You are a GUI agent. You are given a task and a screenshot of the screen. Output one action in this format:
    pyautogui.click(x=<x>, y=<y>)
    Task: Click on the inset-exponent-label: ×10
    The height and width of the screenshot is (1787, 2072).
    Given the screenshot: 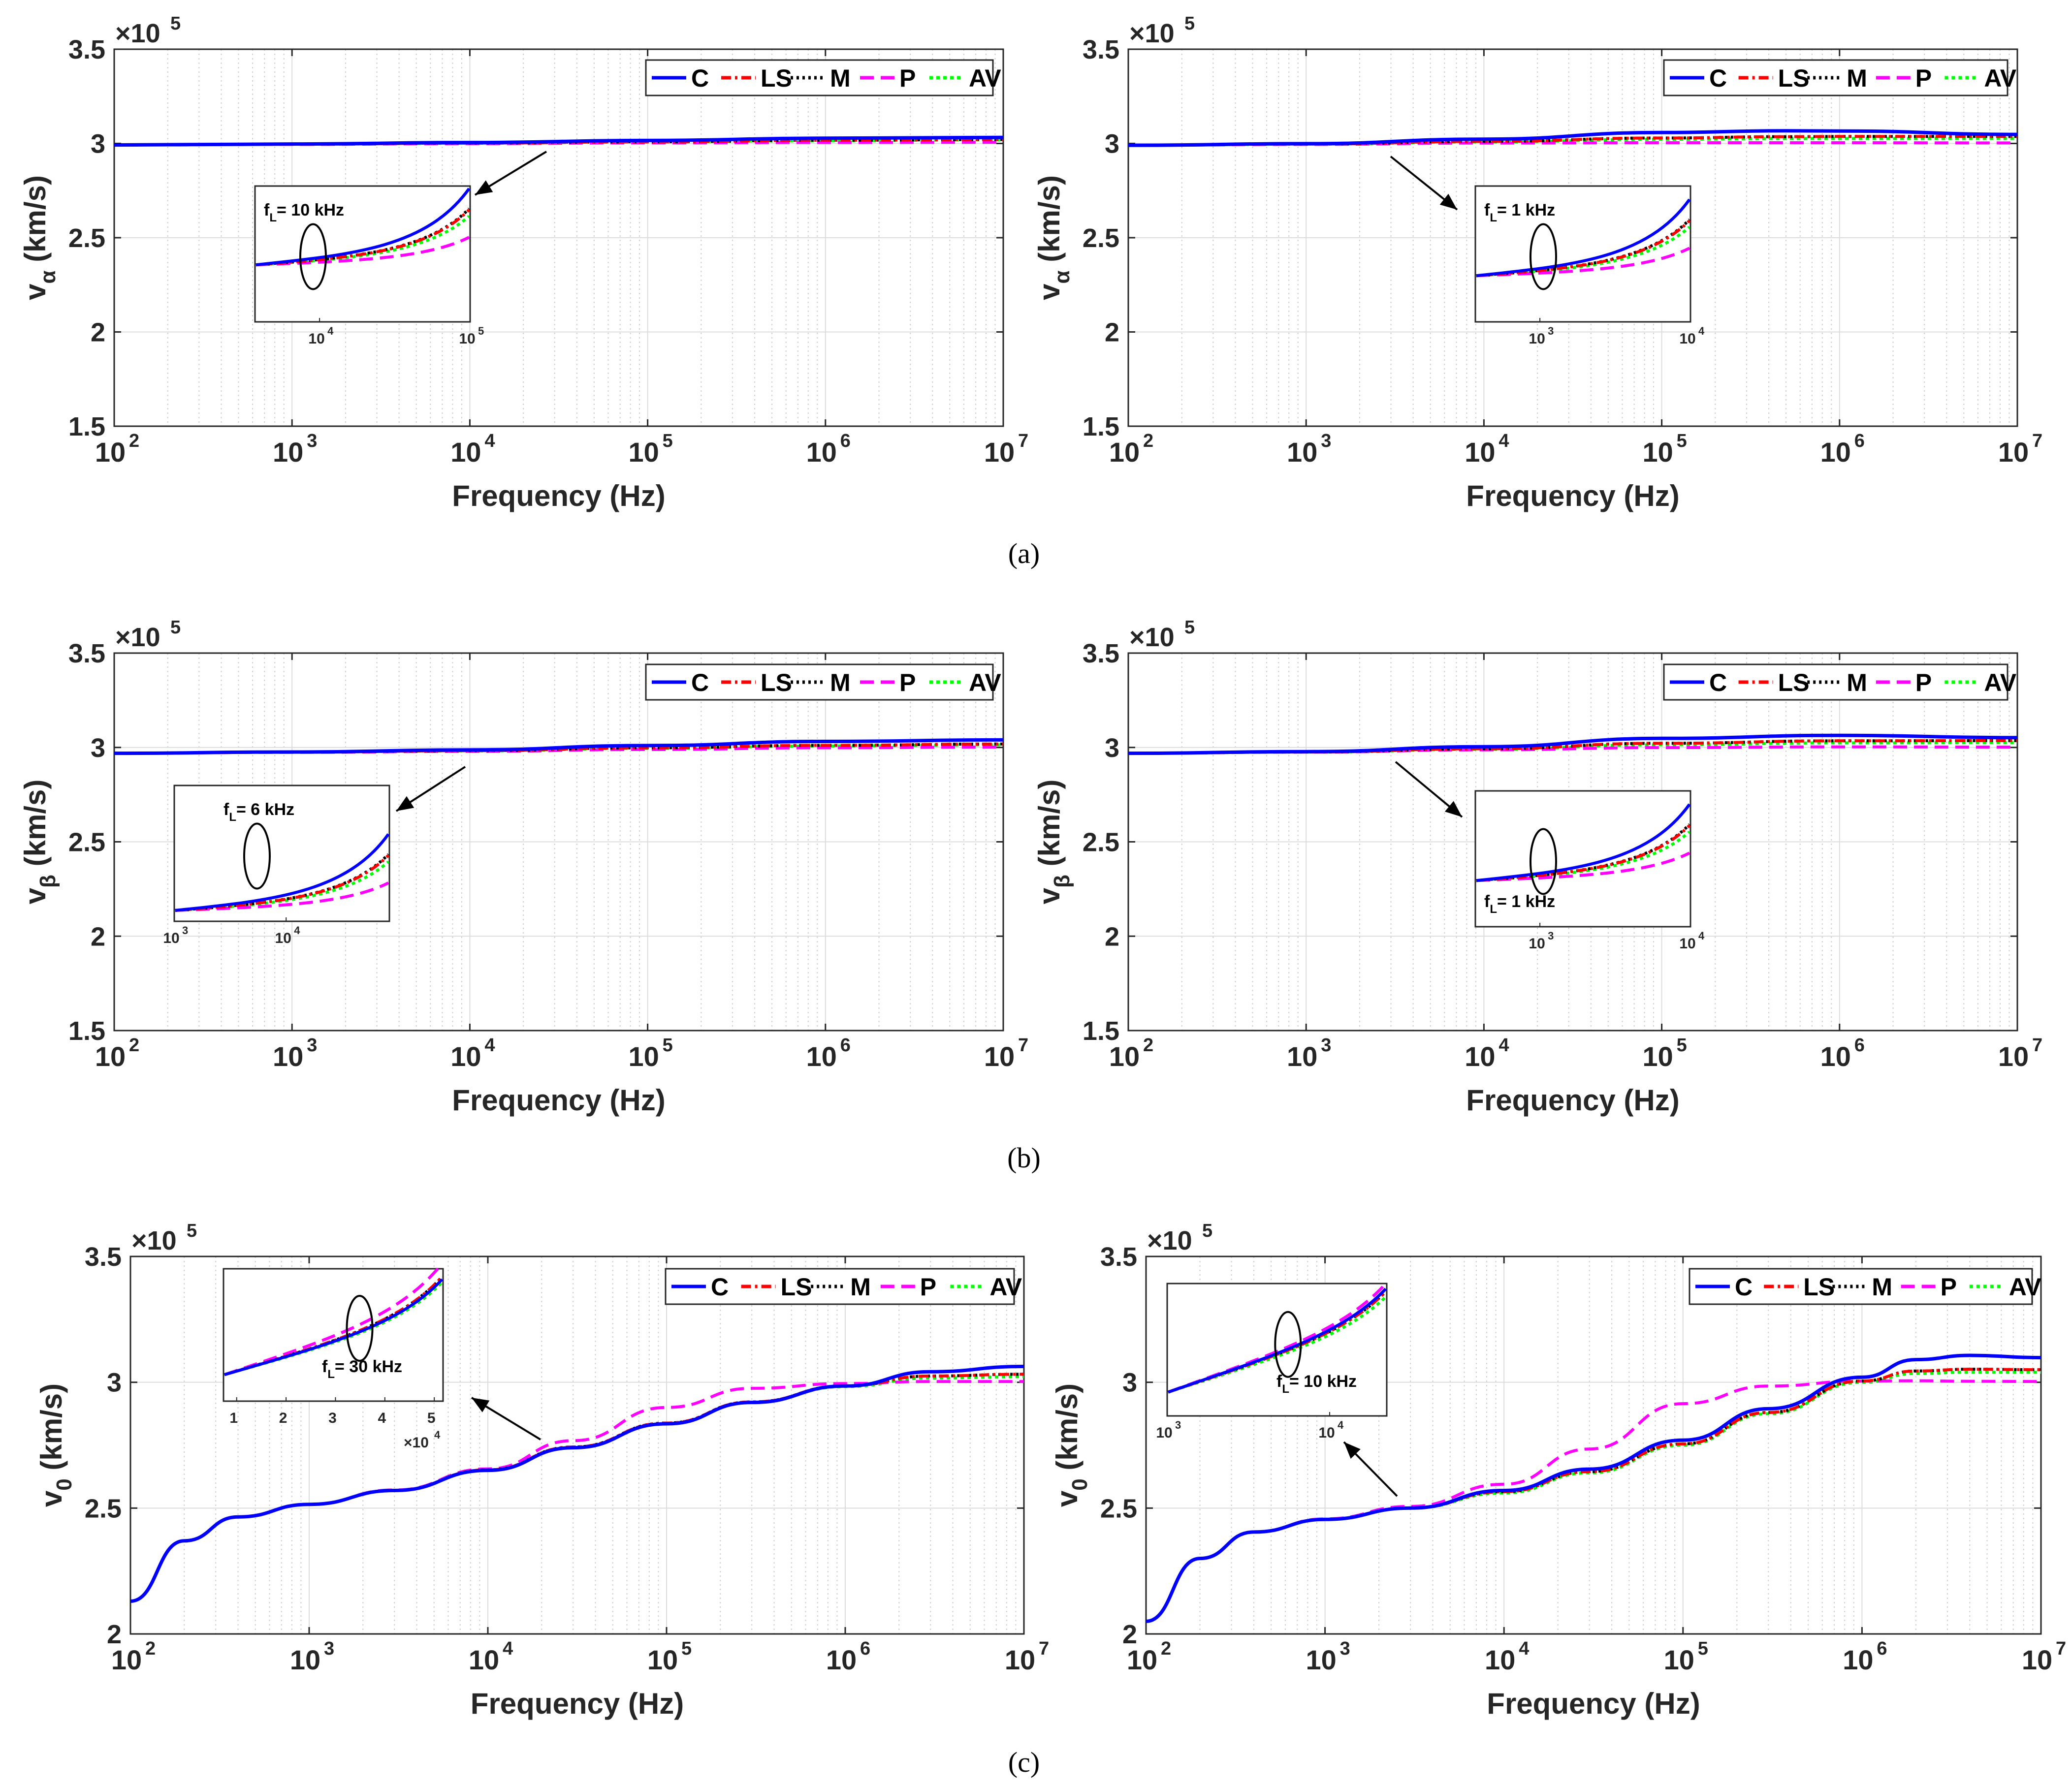 What is the action you would take?
    pyautogui.click(x=416, y=1443)
    